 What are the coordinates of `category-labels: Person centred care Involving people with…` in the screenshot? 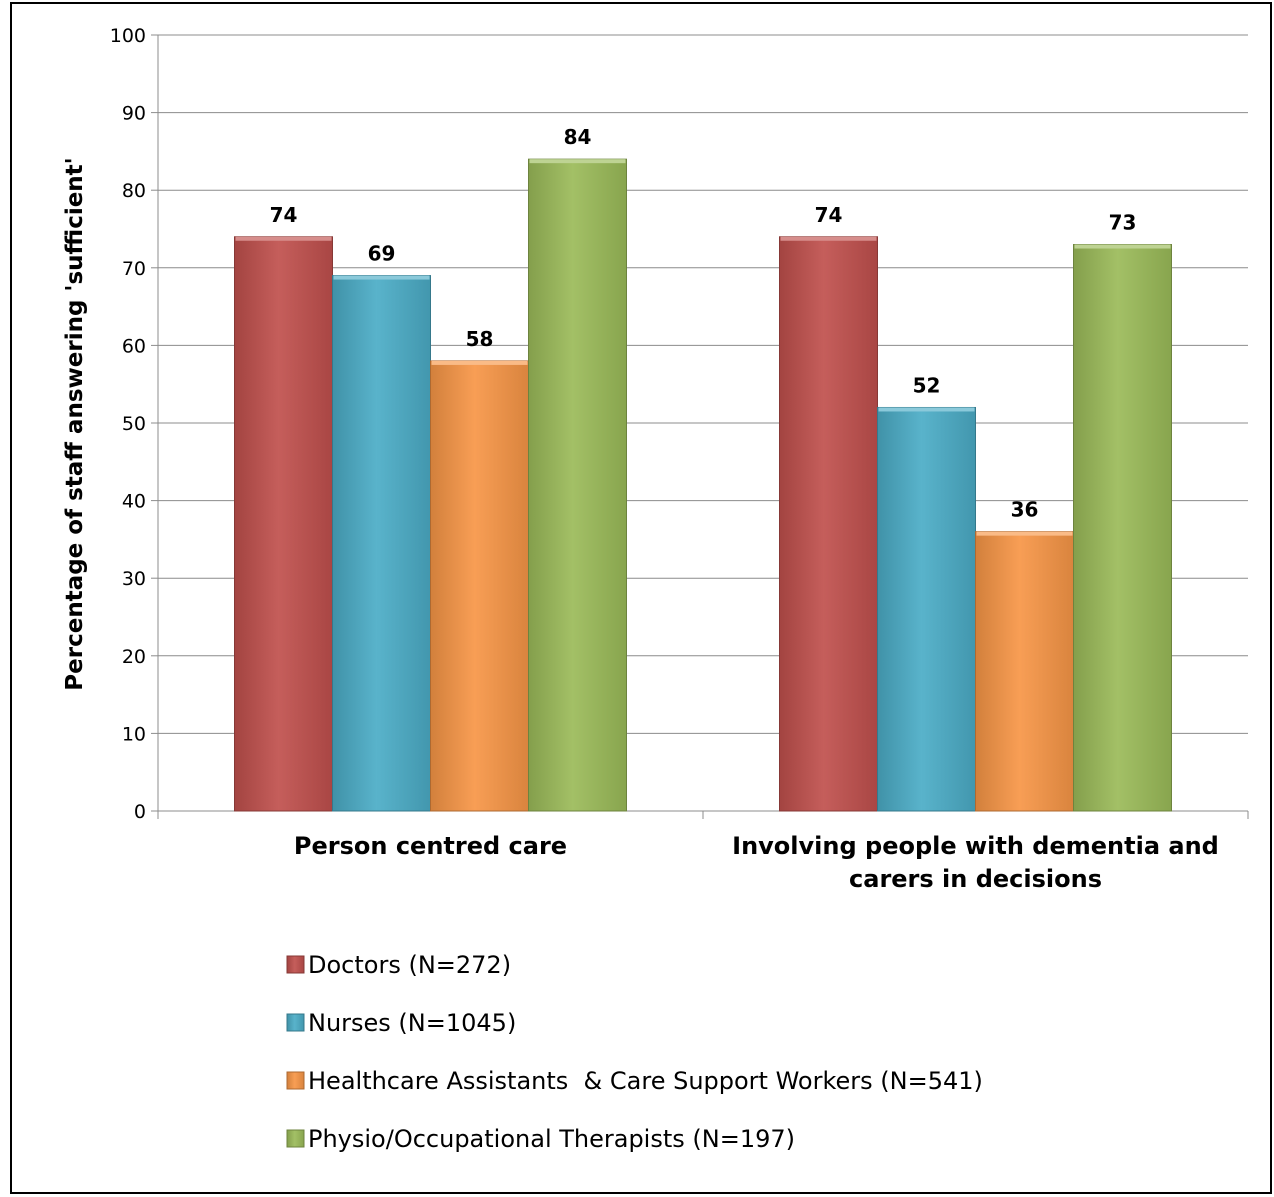 It's located at (756, 862).